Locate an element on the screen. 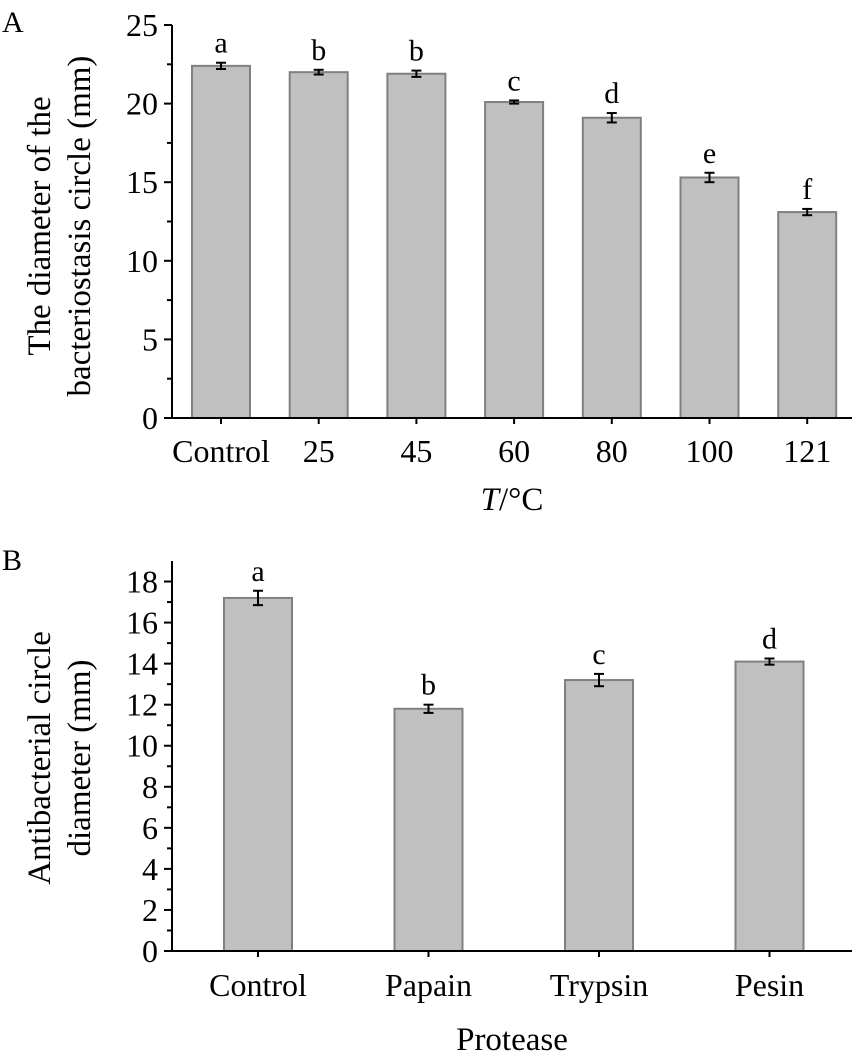 Image resolution: width=856 pixels, height=1061 pixels. y-tick-label-a-2: 10 is located at coordinates (142, 261).